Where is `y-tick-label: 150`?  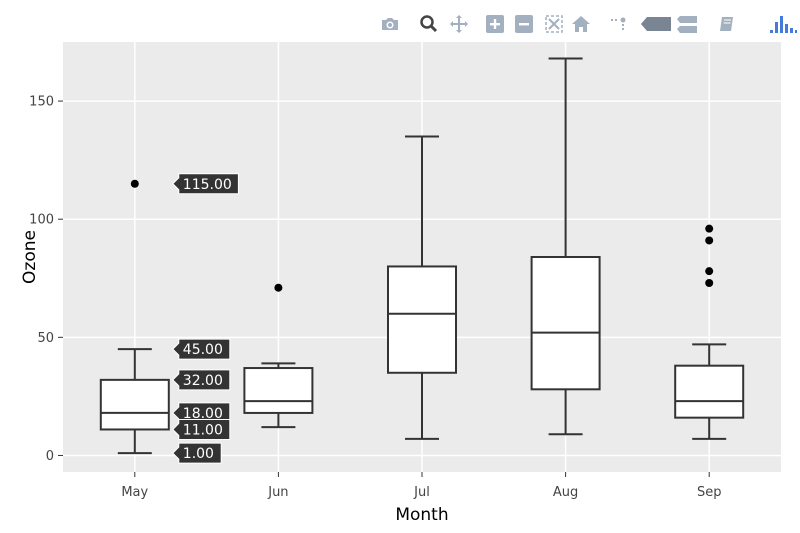 y-tick-label: 150 is located at coordinates (41, 102).